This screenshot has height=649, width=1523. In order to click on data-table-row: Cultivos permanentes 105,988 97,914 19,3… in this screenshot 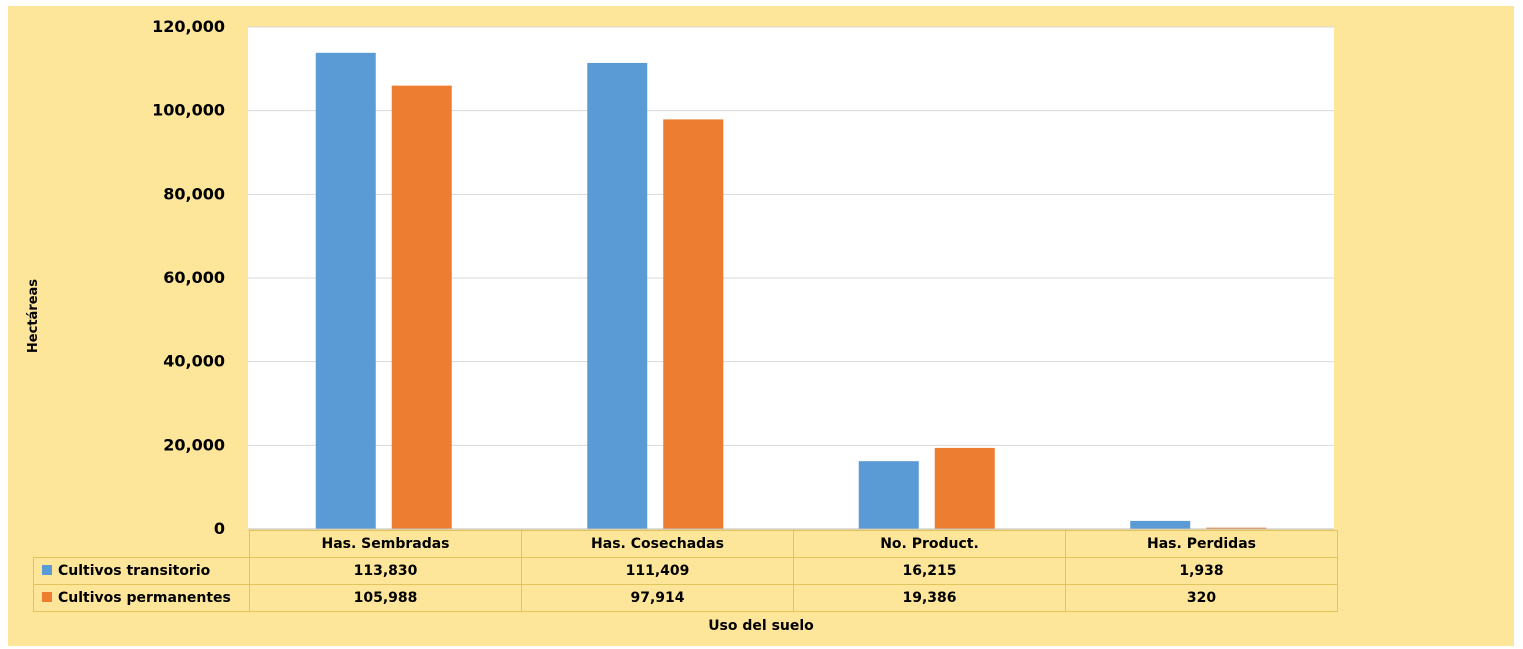, I will do `click(685, 598)`.